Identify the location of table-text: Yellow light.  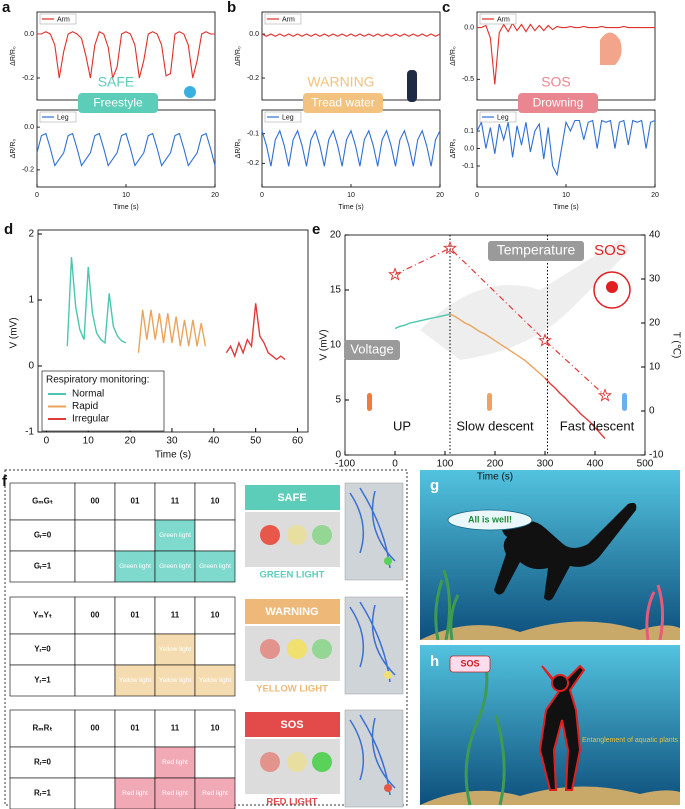
(175, 680).